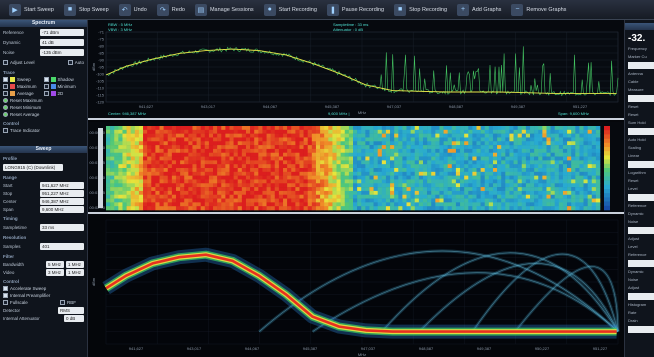  What do you see at coordinates (62, 201) in the screenshot?
I see `center-input: 946,387 MHz` at bounding box center [62, 201].